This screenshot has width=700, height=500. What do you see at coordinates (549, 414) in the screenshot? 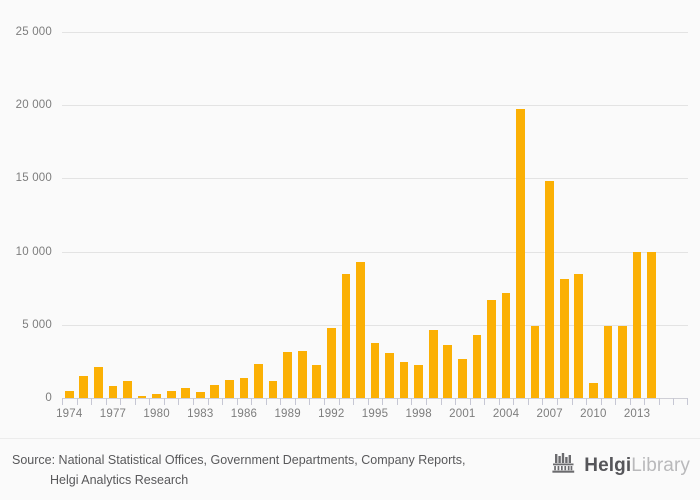
I see `x-axis-tick-label: 2007` at bounding box center [549, 414].